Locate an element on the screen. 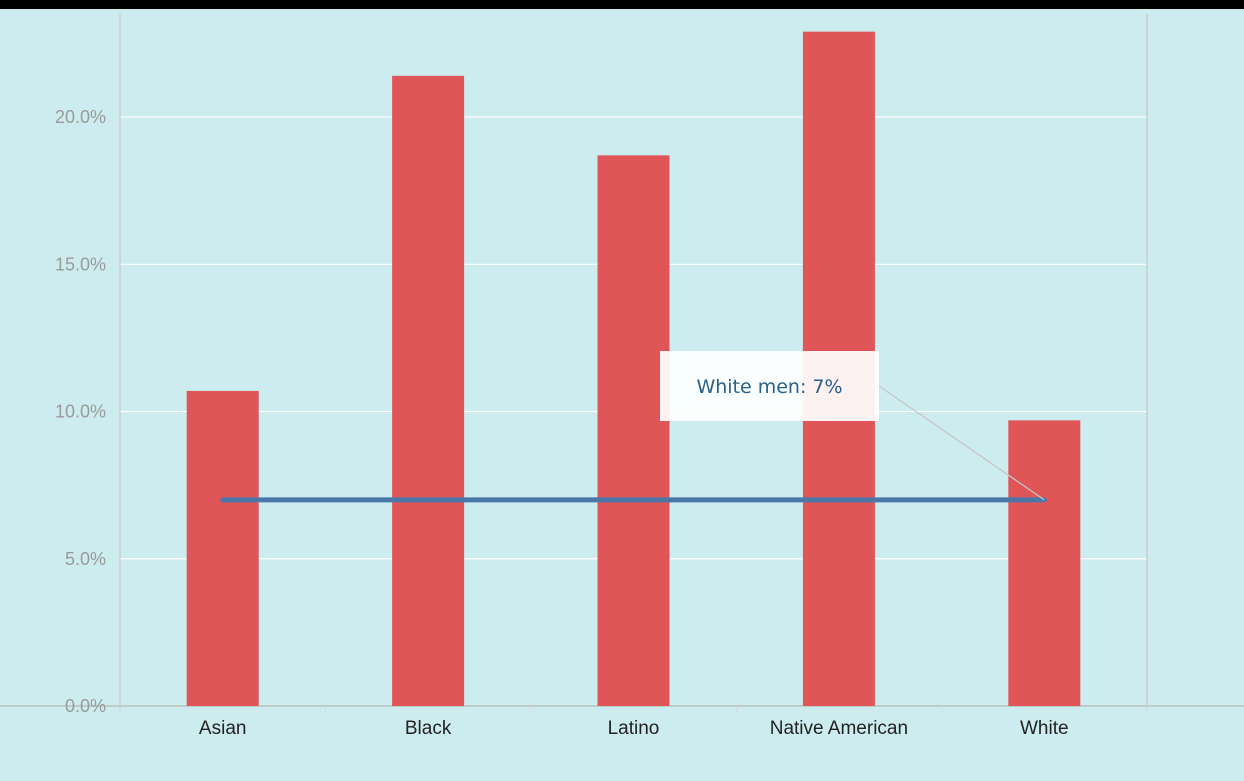 This screenshot has height=781, width=1244. top-border-bar is located at coordinates (622, 4).